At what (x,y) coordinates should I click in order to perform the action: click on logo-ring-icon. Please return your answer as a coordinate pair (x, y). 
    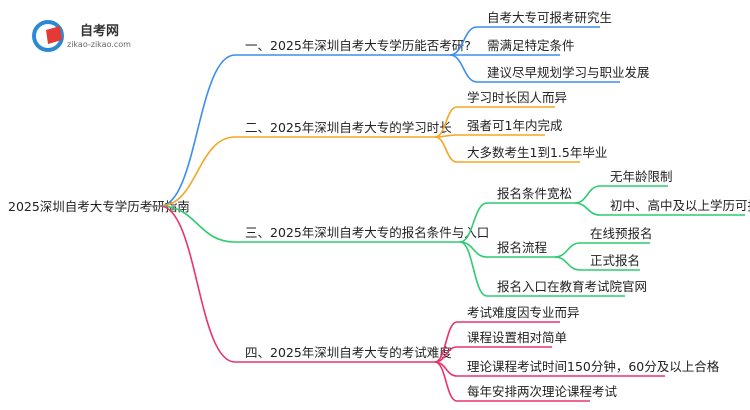
    Looking at the image, I should click on (48, 36).